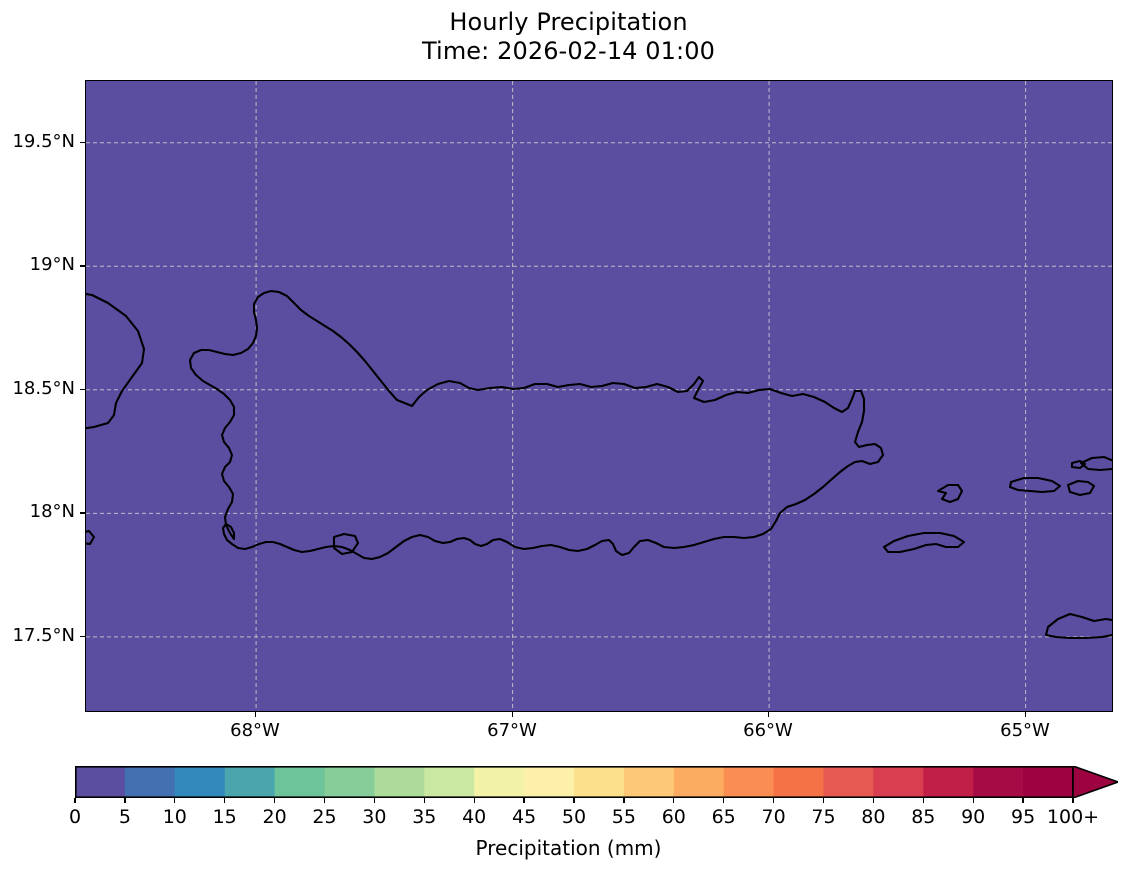 The width and height of the screenshot is (1137, 876). Describe the element at coordinates (512, 730) in the screenshot. I see `xtick-label-67w: 67°W` at that location.